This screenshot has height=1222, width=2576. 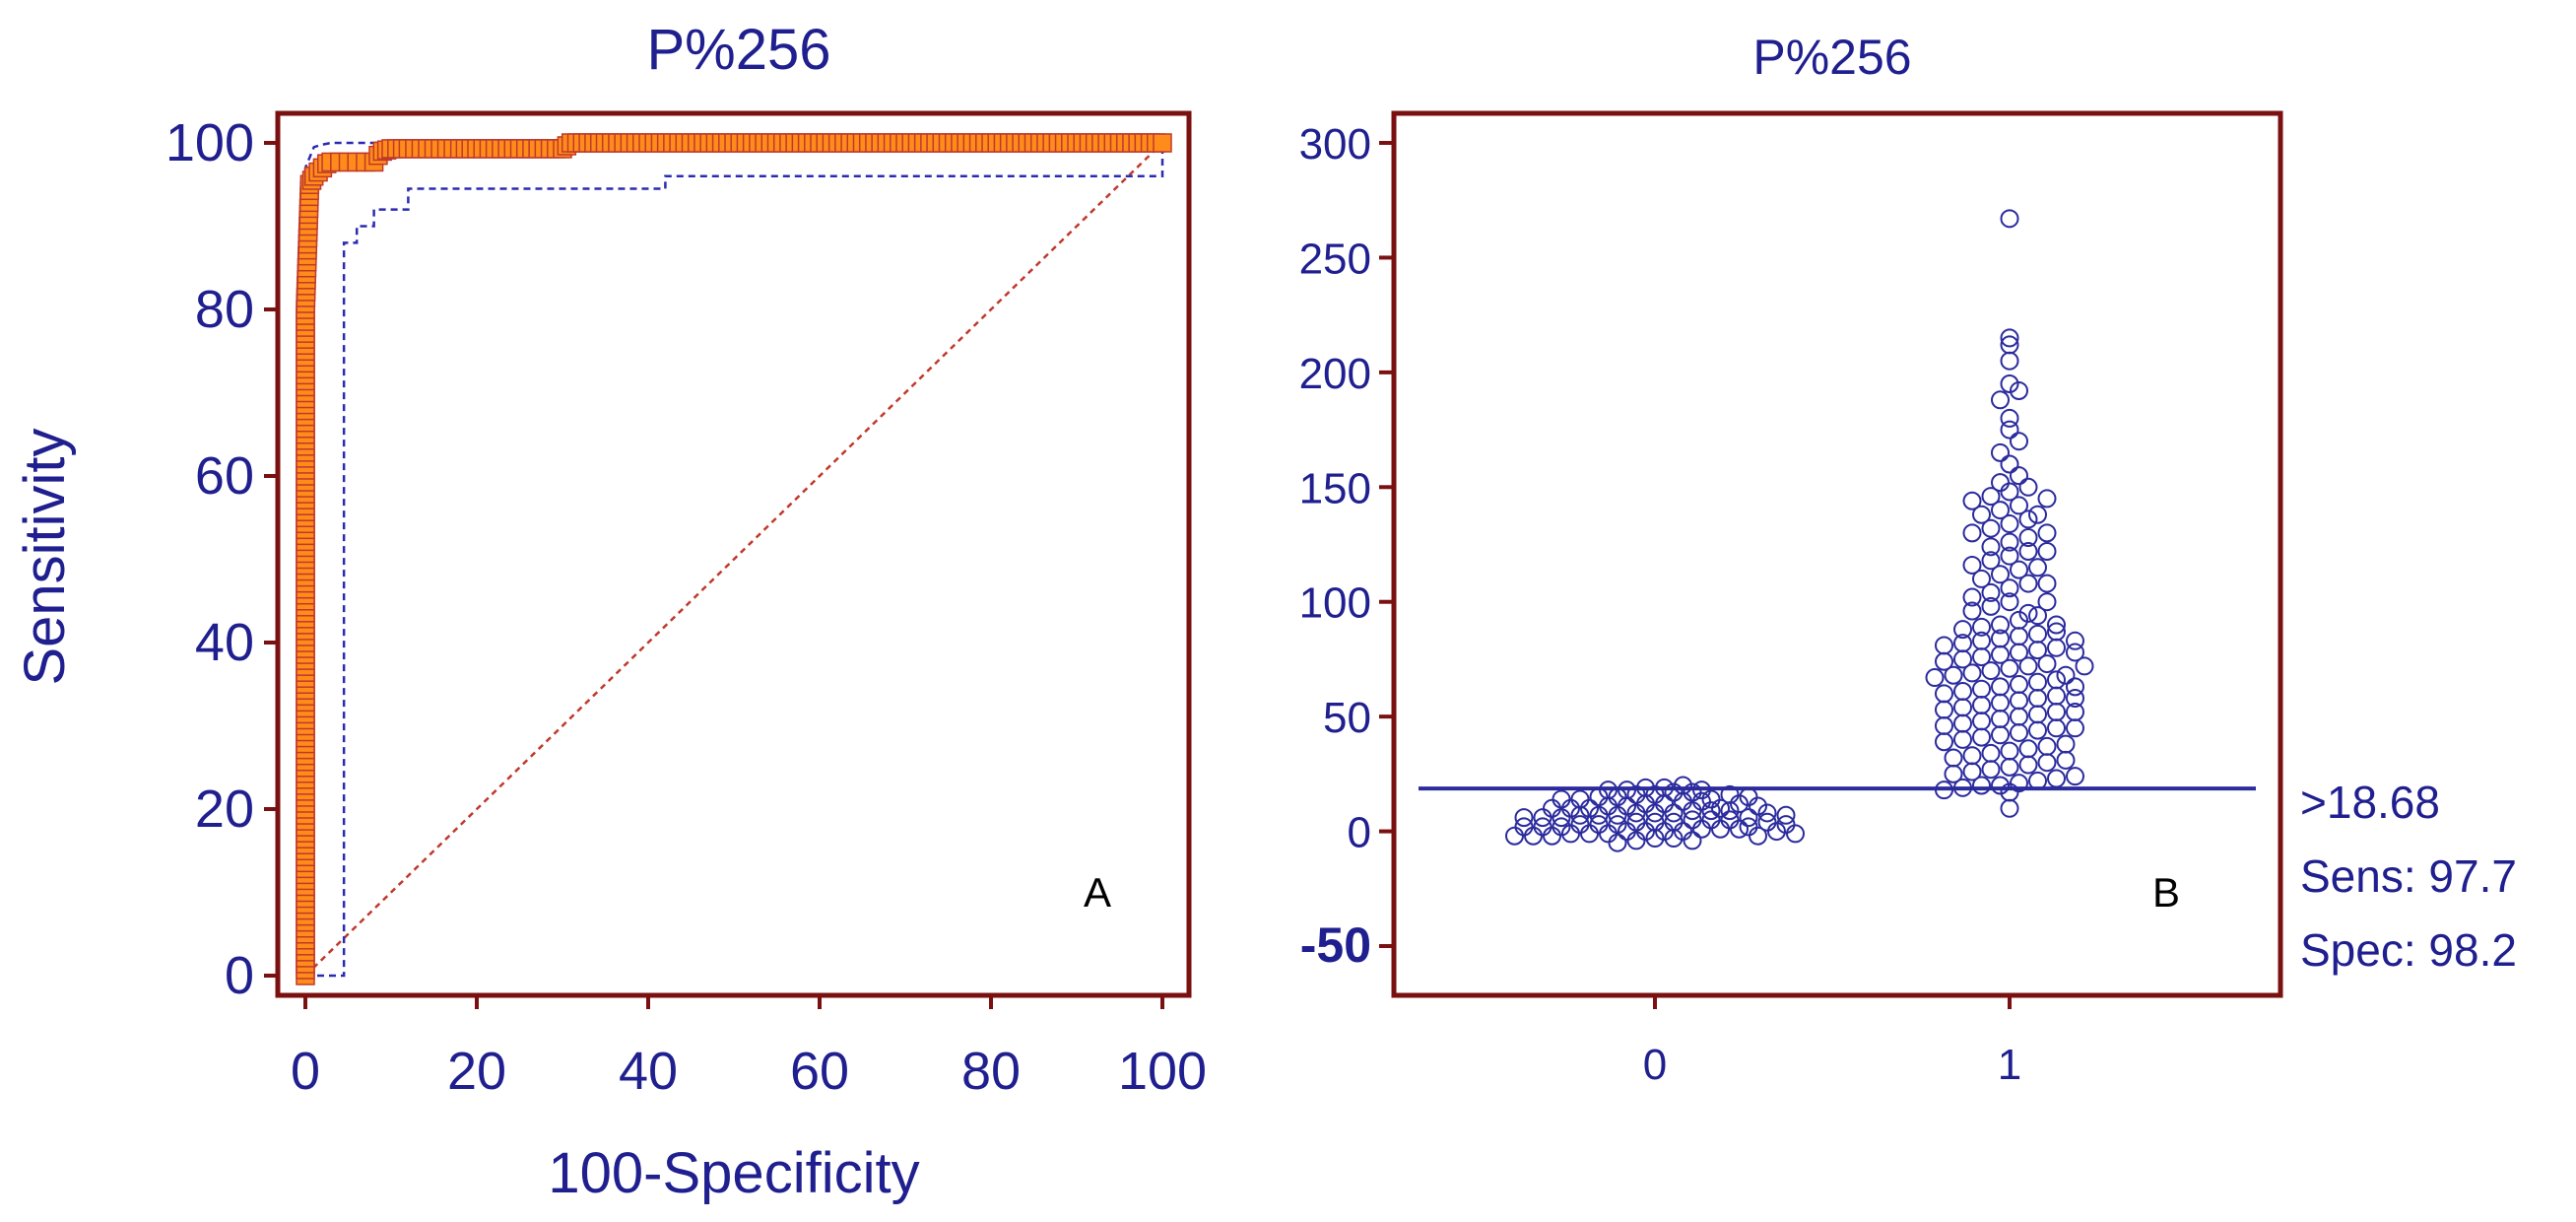 I want to click on roc-x-tick-label: 60, so click(x=820, y=1071).